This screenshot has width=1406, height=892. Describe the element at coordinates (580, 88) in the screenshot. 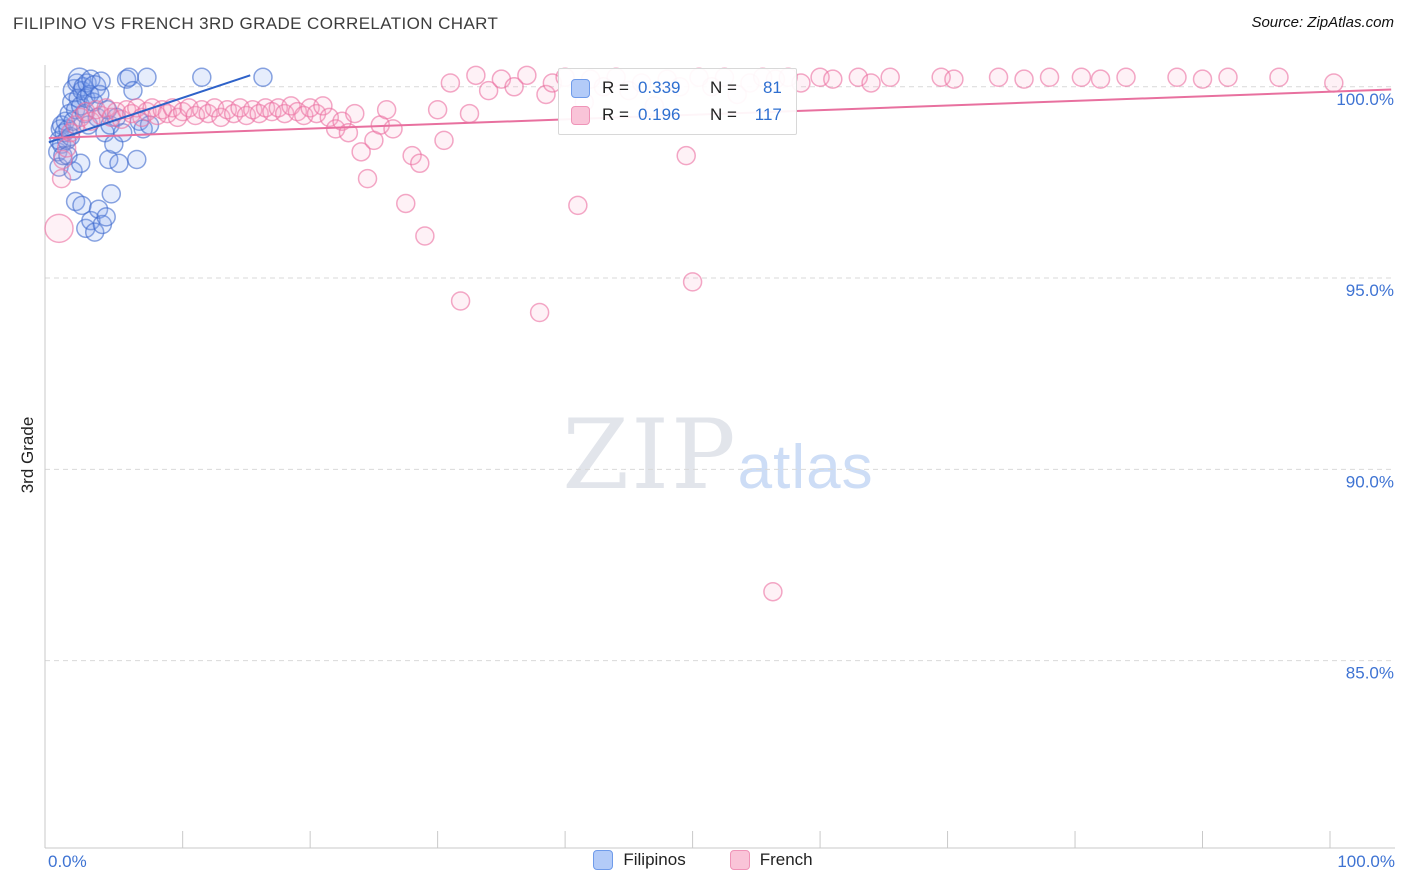

I see `filipinos-swatch-icon` at that location.